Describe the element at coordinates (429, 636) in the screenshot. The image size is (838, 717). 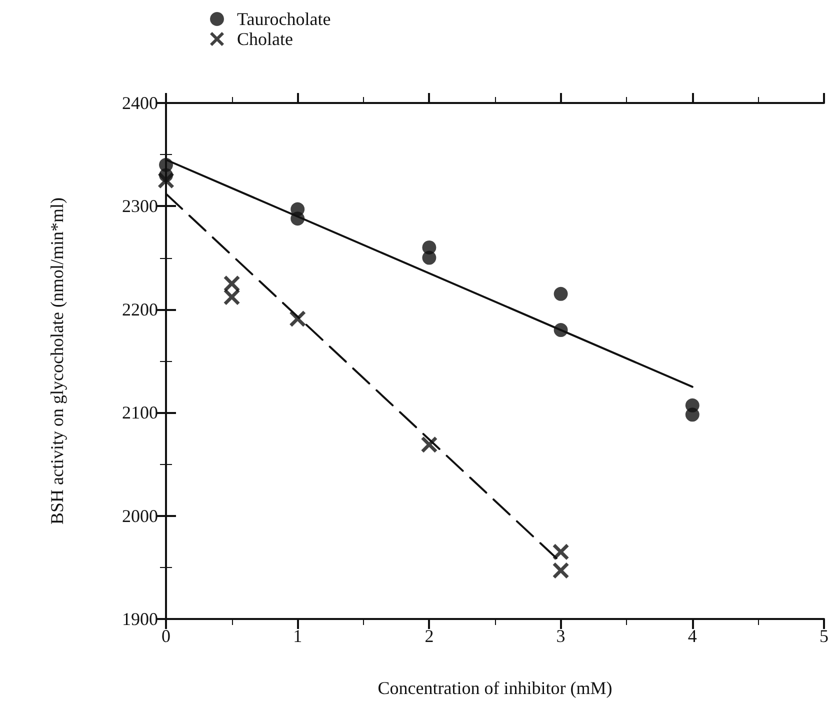
I see `x-tick-label: 2` at that location.